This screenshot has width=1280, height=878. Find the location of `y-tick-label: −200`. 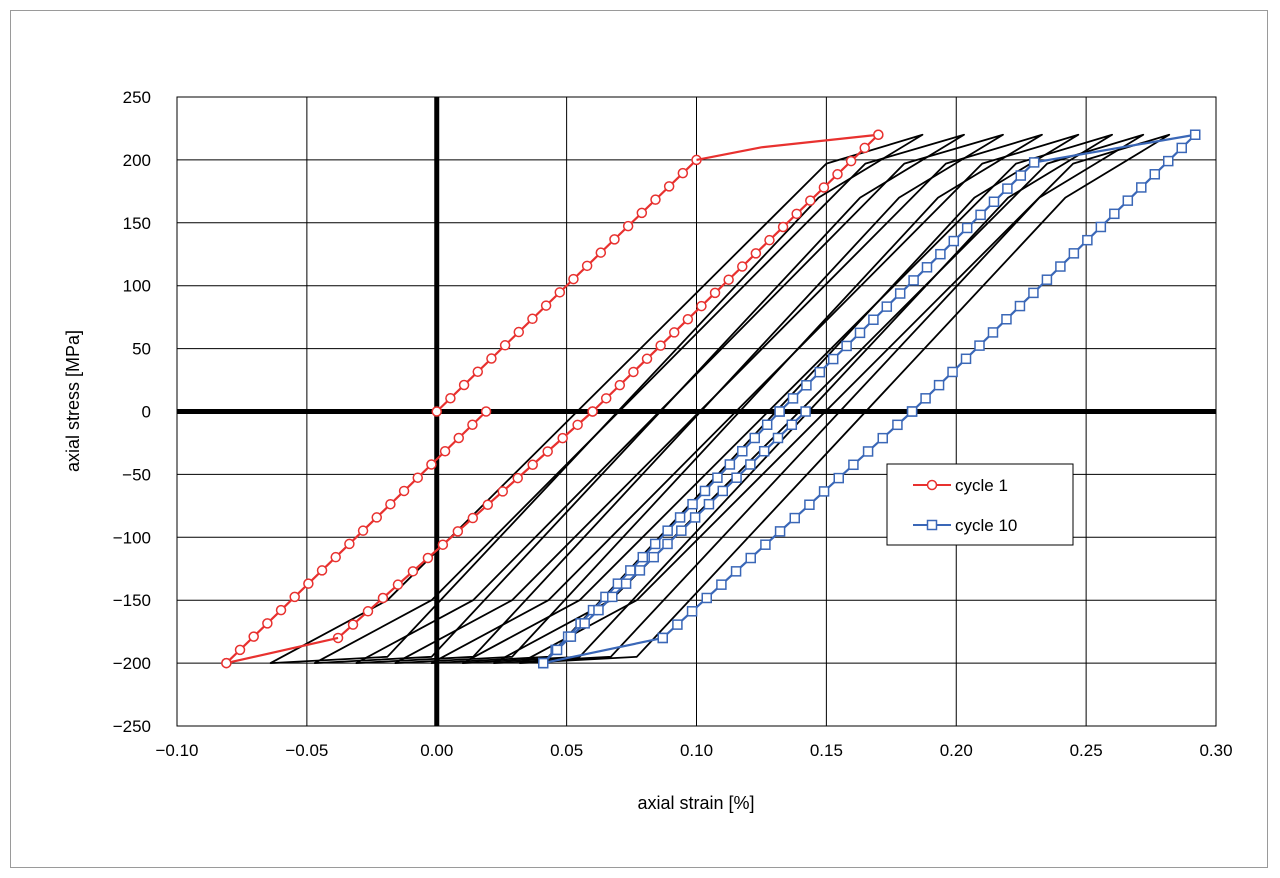

y-tick-label: −200 is located at coordinates (132, 663).